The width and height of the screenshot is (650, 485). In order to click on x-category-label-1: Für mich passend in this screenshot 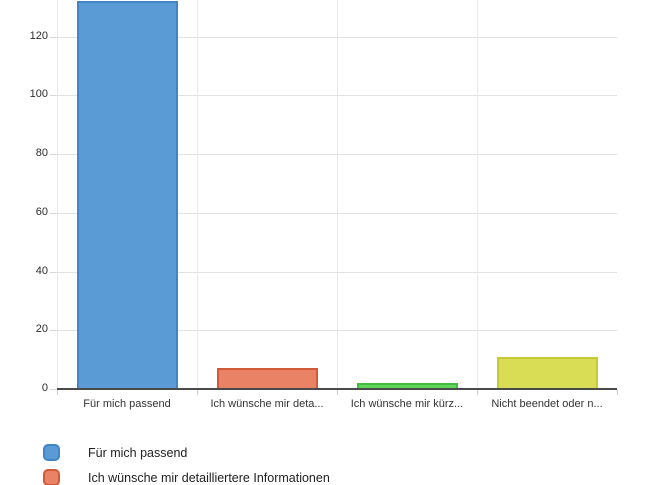, I will do `click(127, 404)`.